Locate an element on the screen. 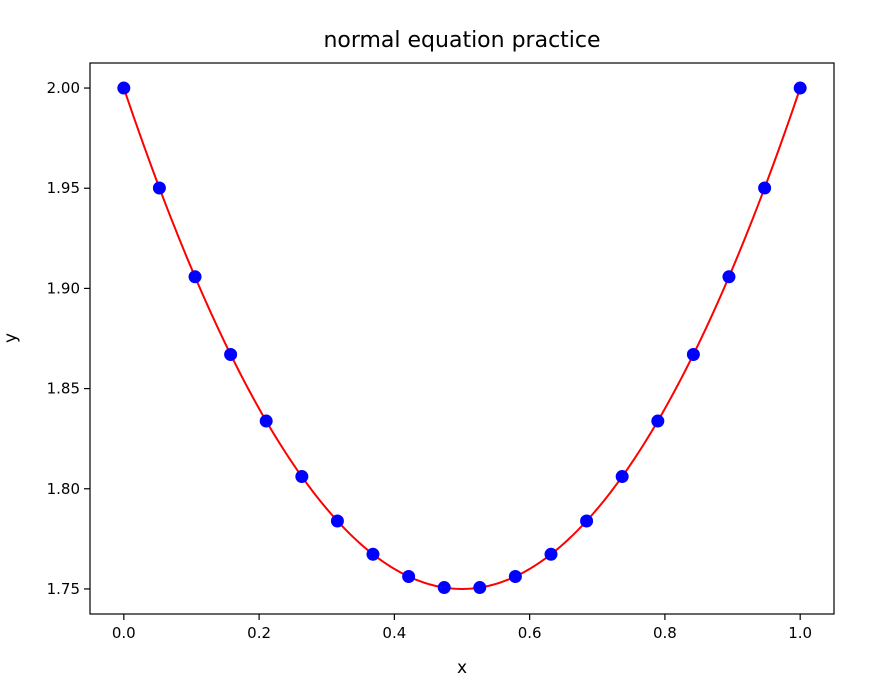 The height and width of the screenshot is (691, 884). x-tick-label: 0.0 is located at coordinates (124, 633).